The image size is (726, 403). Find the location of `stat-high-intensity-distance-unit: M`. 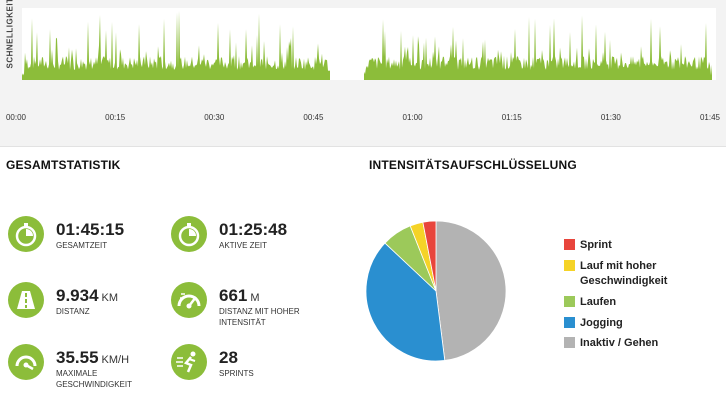

stat-high-intensity-distance-unit: M is located at coordinates (255, 298).